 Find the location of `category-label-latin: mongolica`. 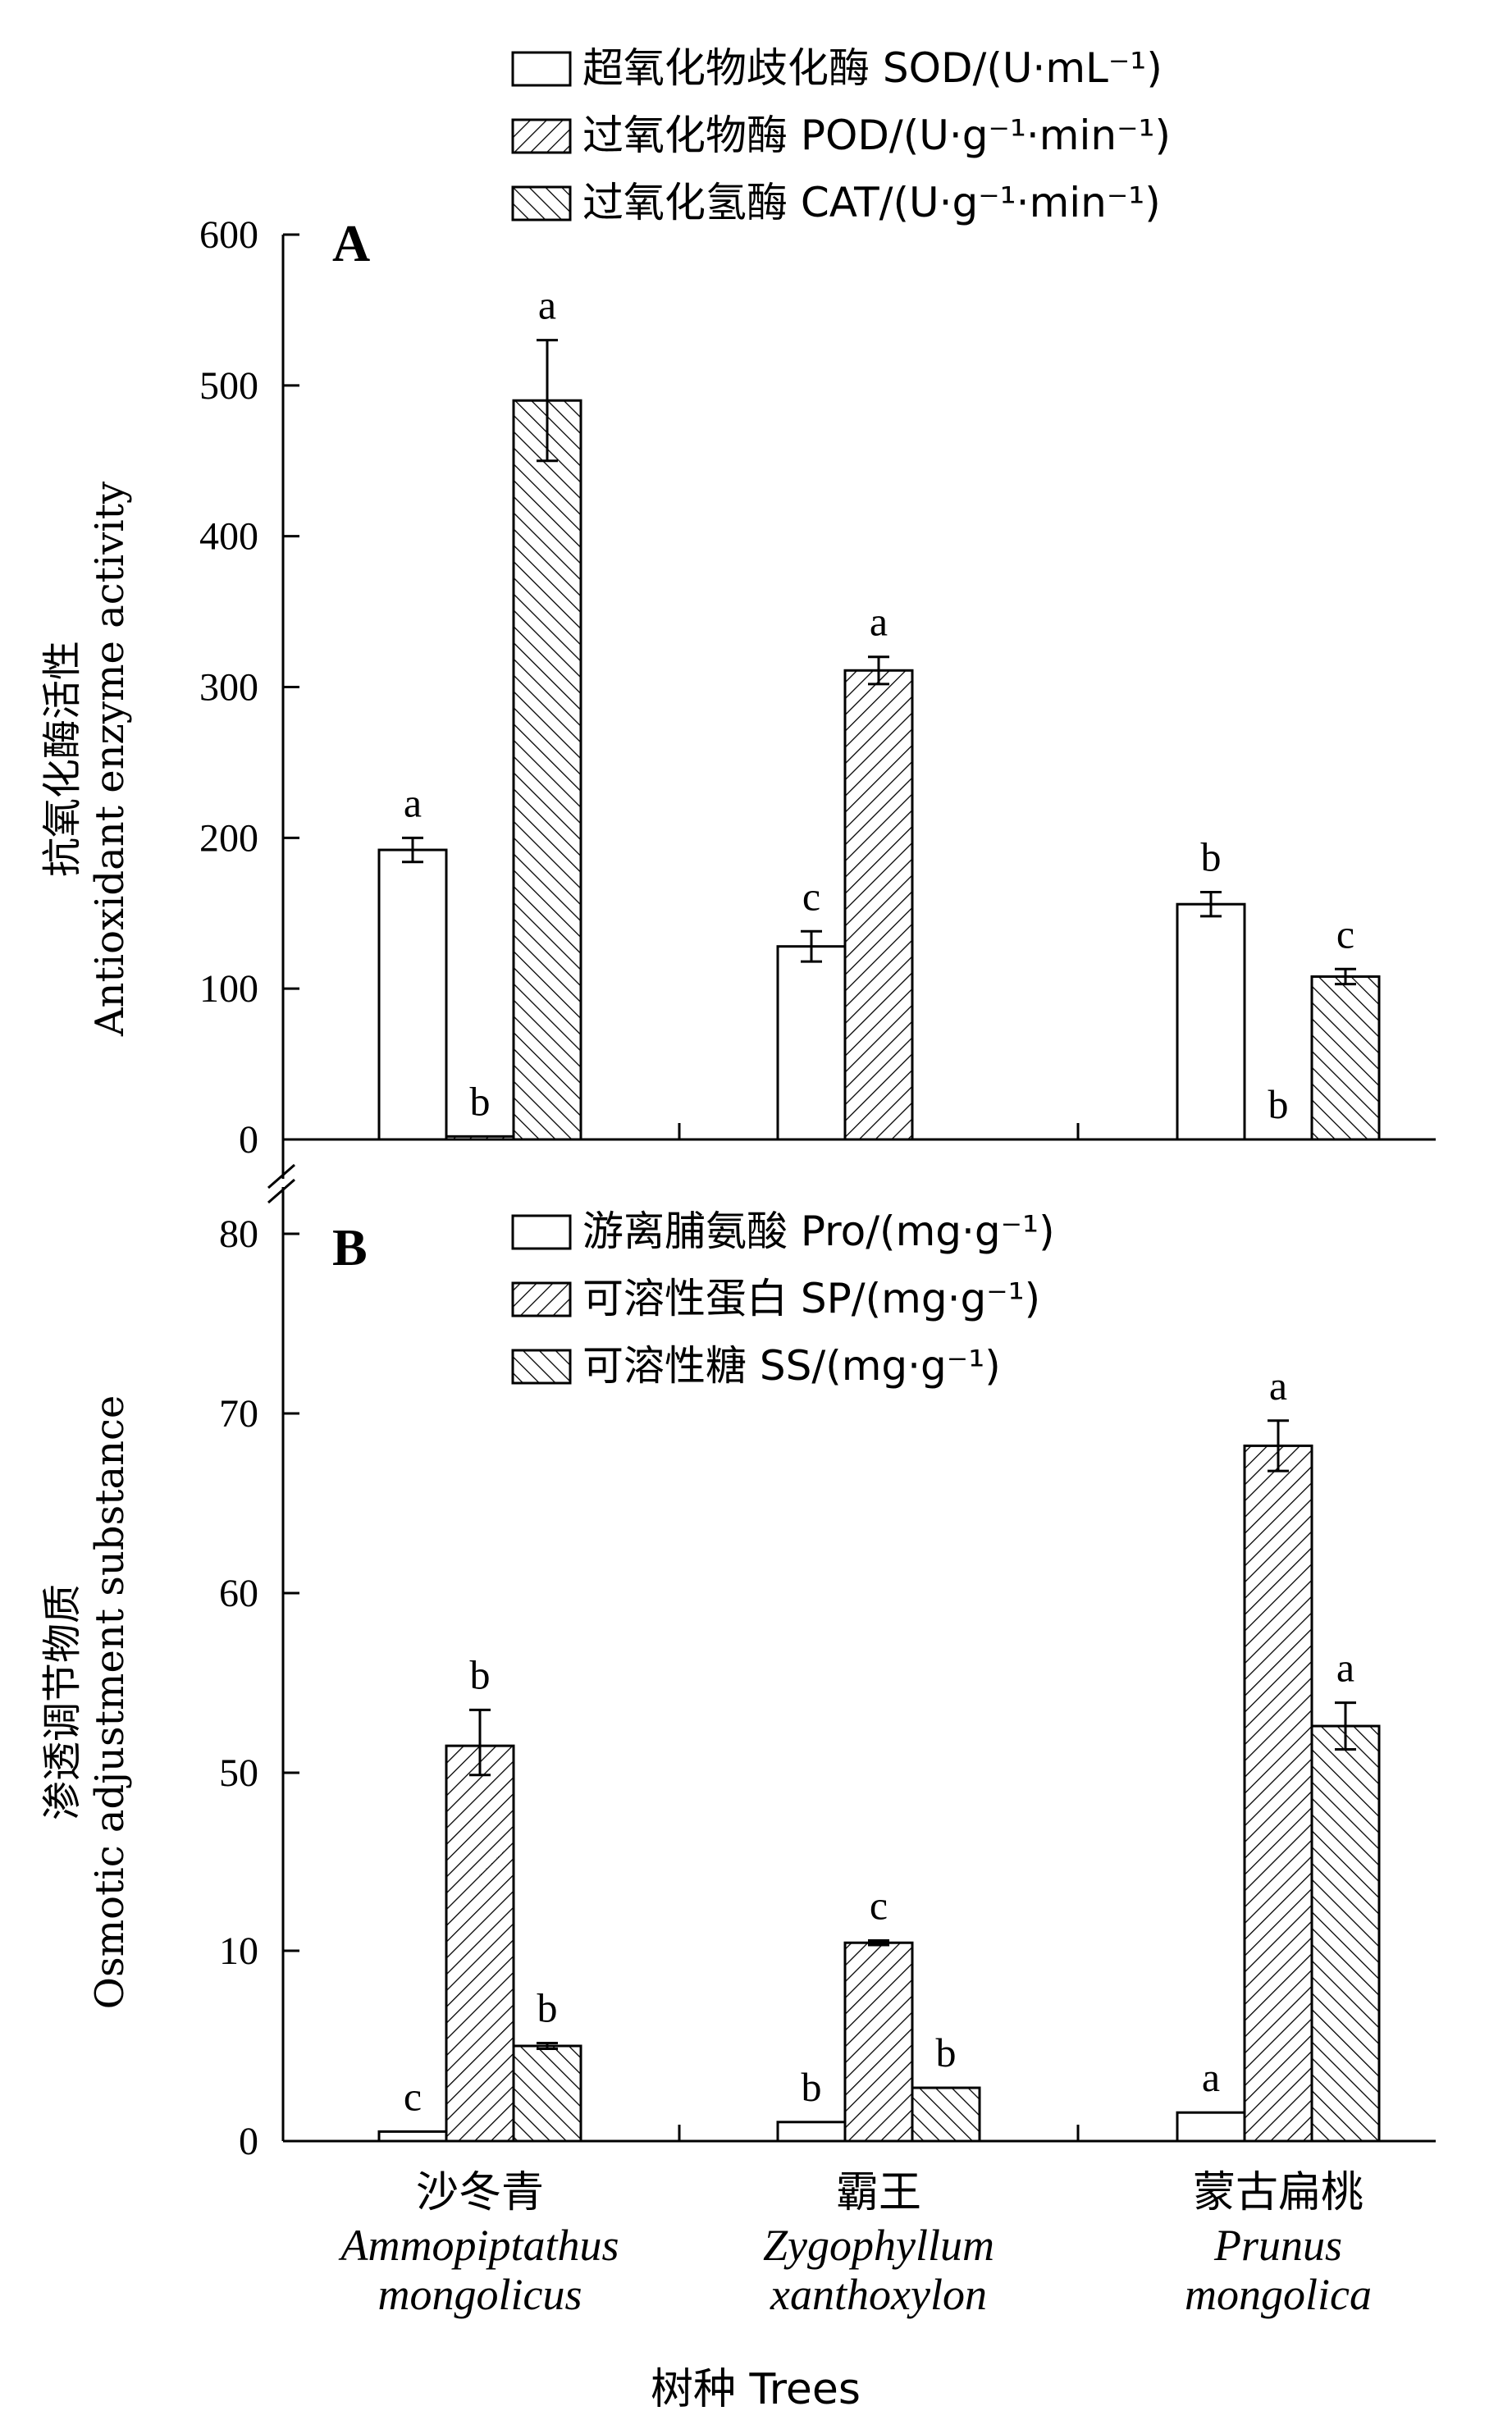

category-label-latin: mongolica is located at coordinates (1278, 2294).